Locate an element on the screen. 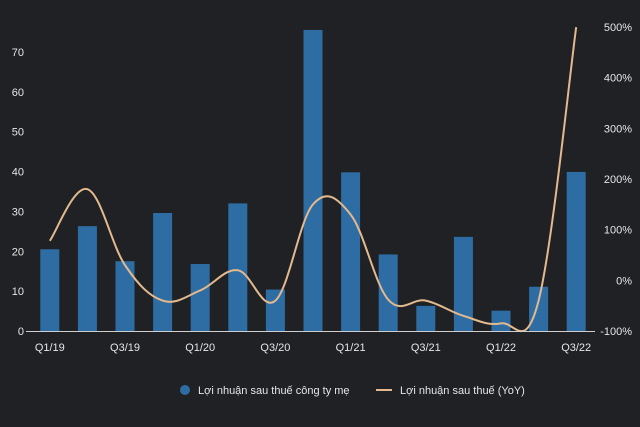 The height and width of the screenshot is (427, 640). legend-line-label: Lợi nhuận sau thuế (YoY) is located at coordinates (462, 391).